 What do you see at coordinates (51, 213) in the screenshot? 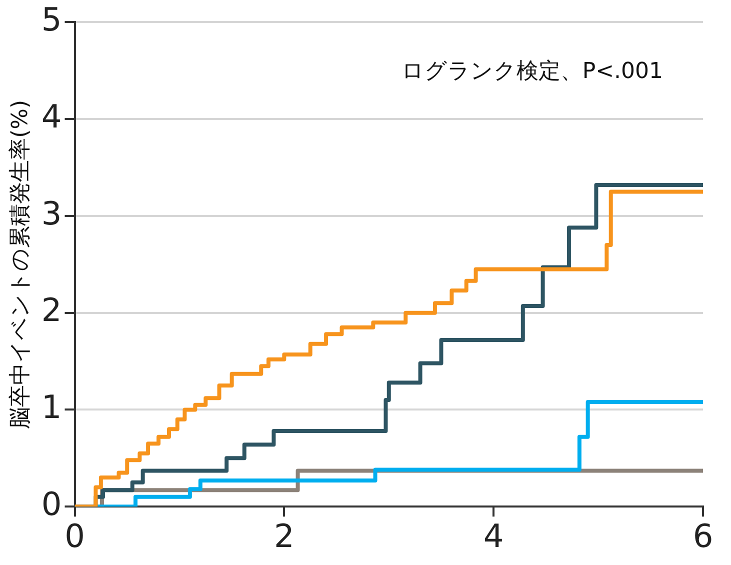
I see `y-tick-label: 3` at bounding box center [51, 213].